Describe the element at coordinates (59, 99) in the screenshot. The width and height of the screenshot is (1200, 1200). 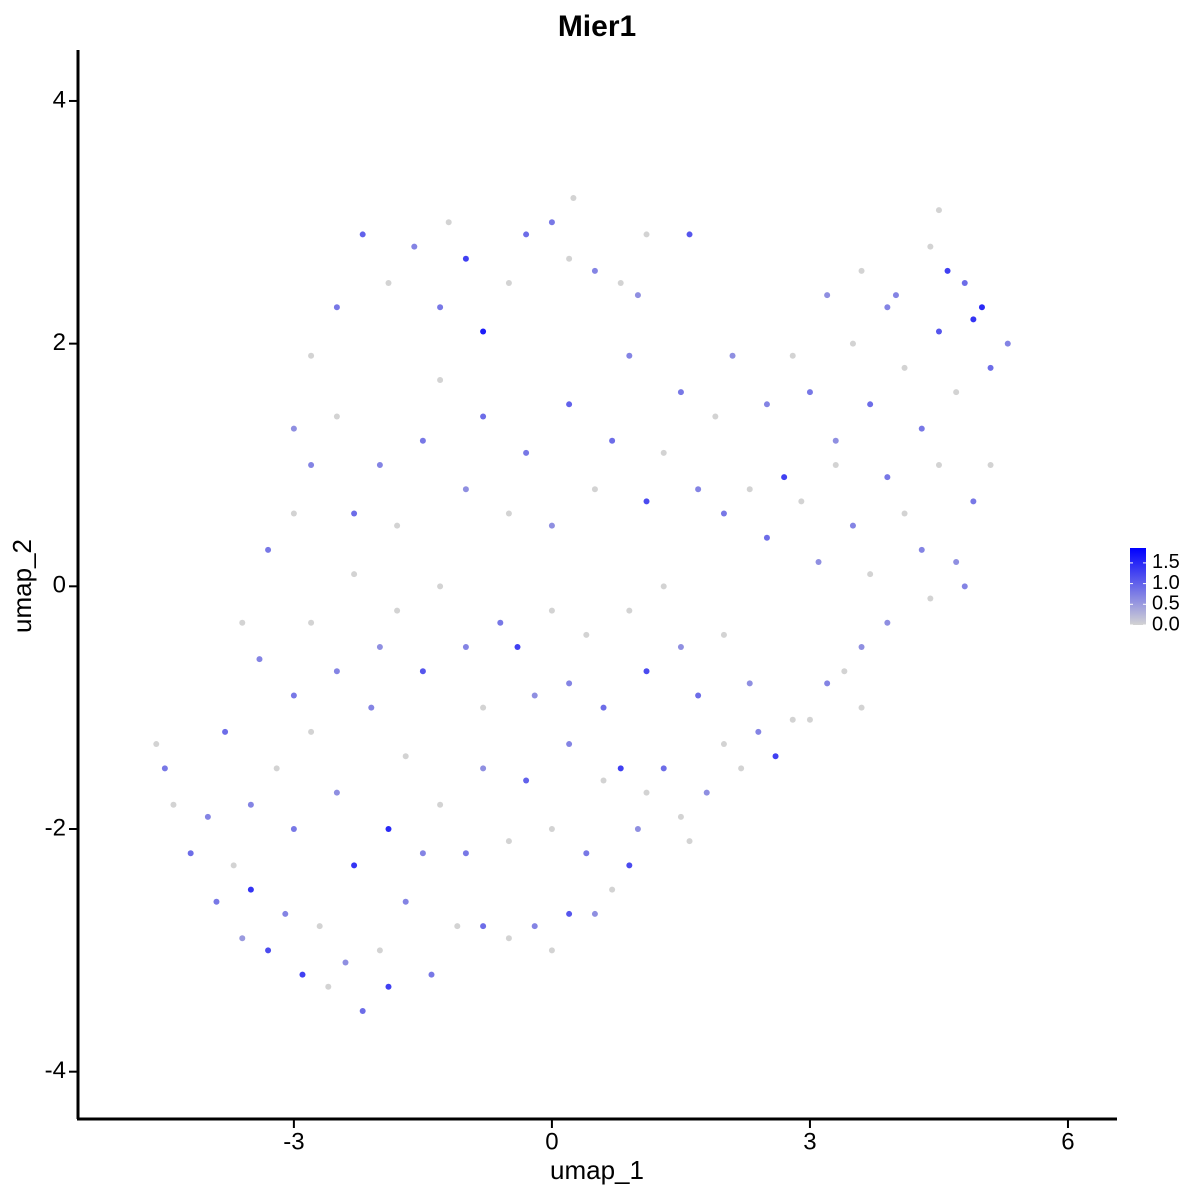
I see `y-tick-label: 4` at that location.